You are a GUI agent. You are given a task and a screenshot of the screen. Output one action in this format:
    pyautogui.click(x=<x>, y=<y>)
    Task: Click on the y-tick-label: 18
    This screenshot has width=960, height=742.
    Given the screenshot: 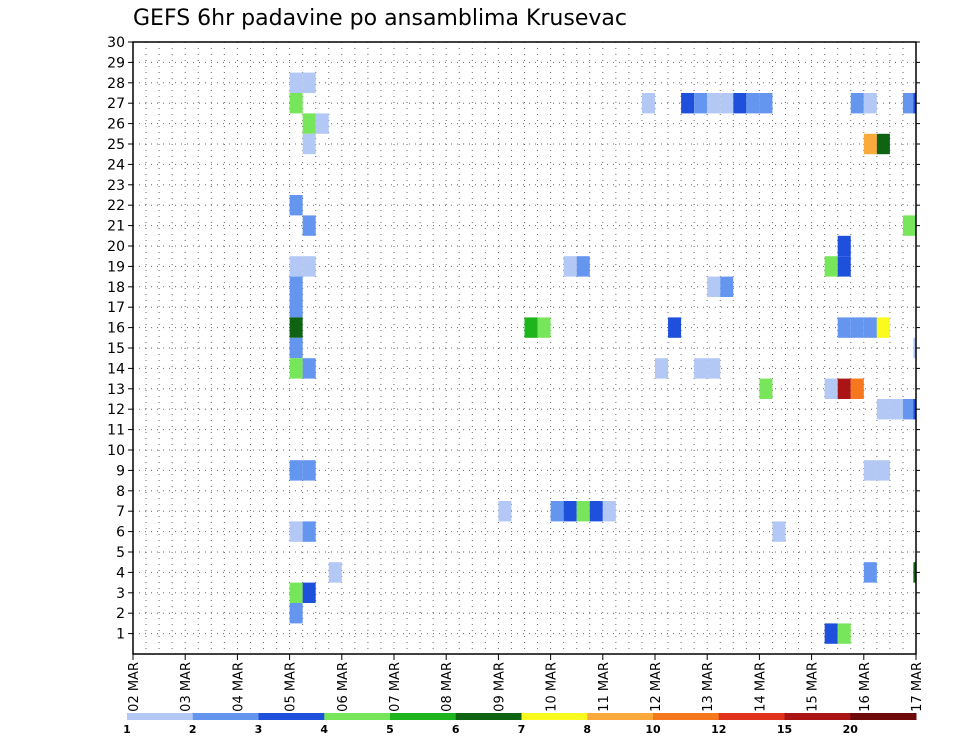 What is the action you would take?
    pyautogui.click(x=116, y=288)
    